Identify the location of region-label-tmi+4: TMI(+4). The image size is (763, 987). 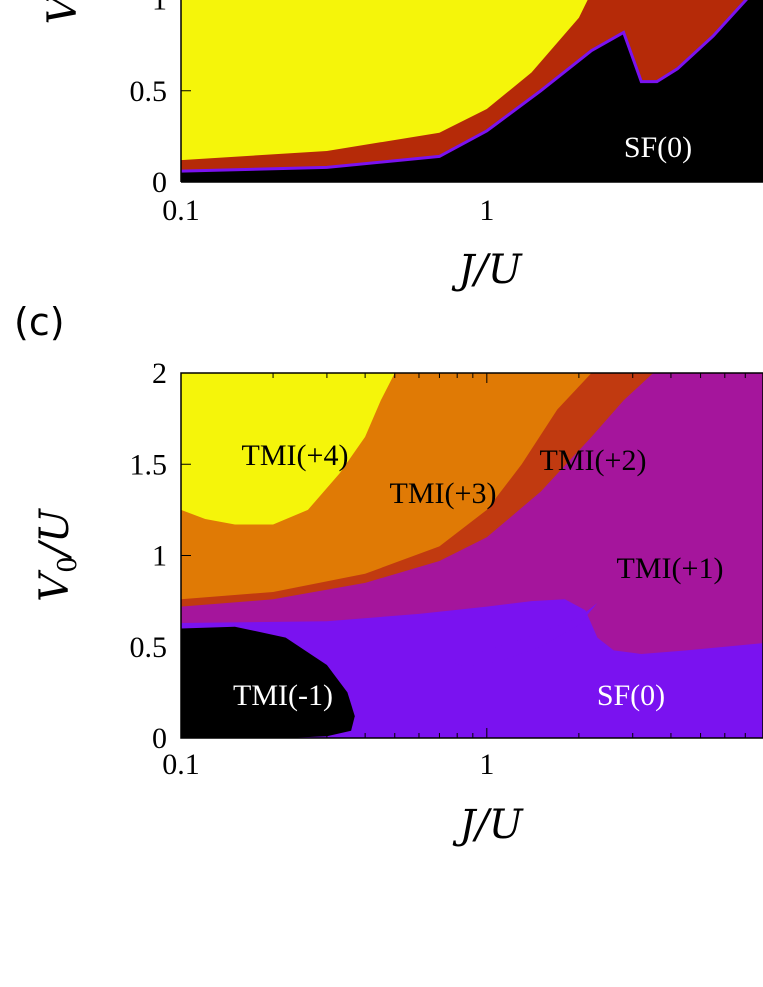
(295, 455).